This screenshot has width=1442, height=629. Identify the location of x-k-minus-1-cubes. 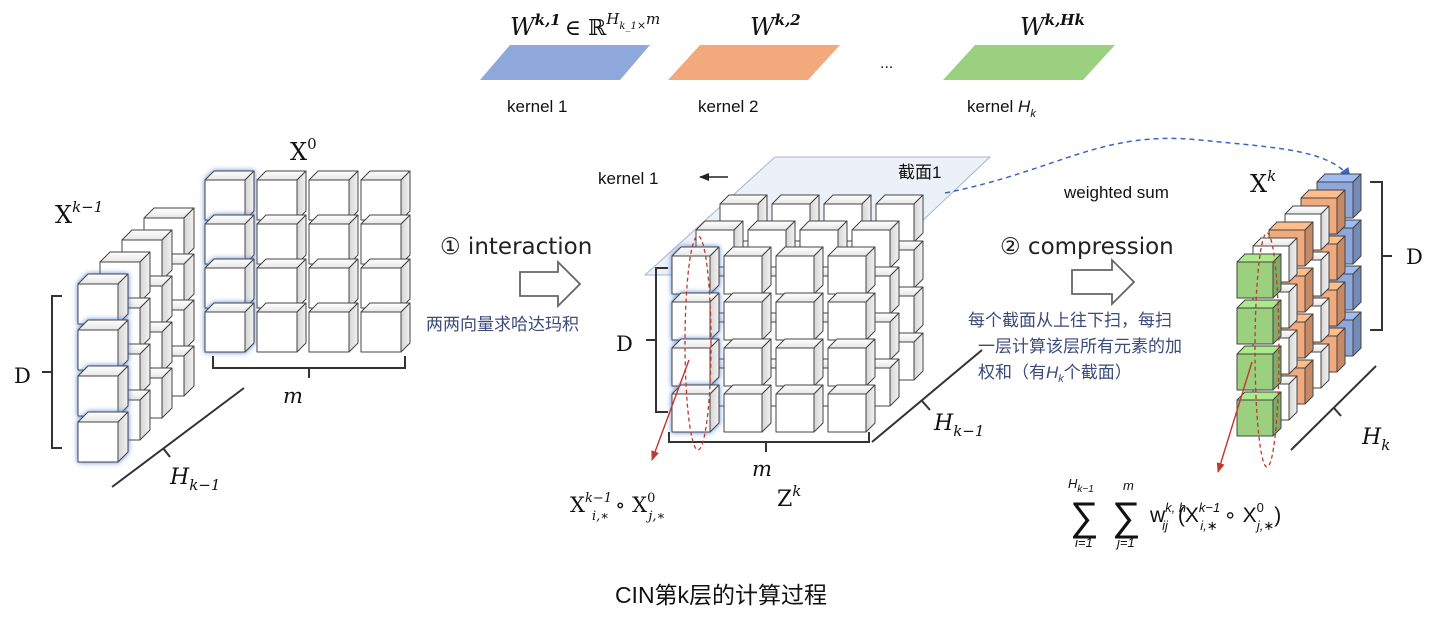
(136, 335).